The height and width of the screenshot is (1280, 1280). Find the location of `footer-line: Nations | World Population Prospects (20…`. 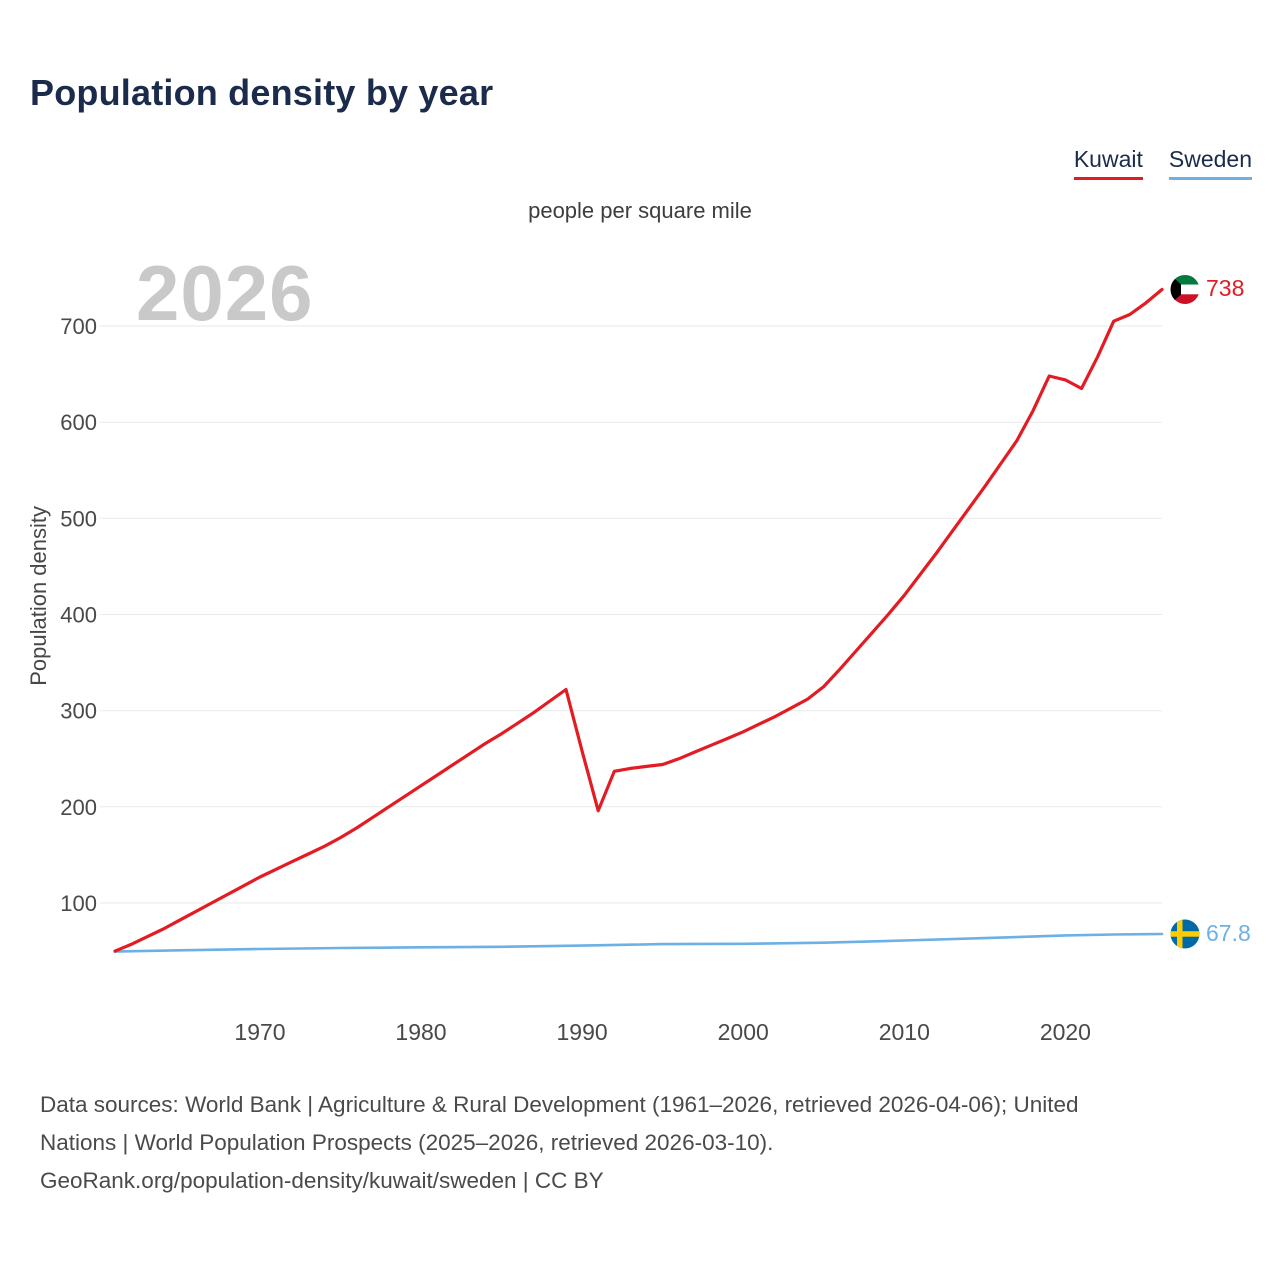

footer-line: Nations | World Population Prospects (20… is located at coordinates (407, 1142).